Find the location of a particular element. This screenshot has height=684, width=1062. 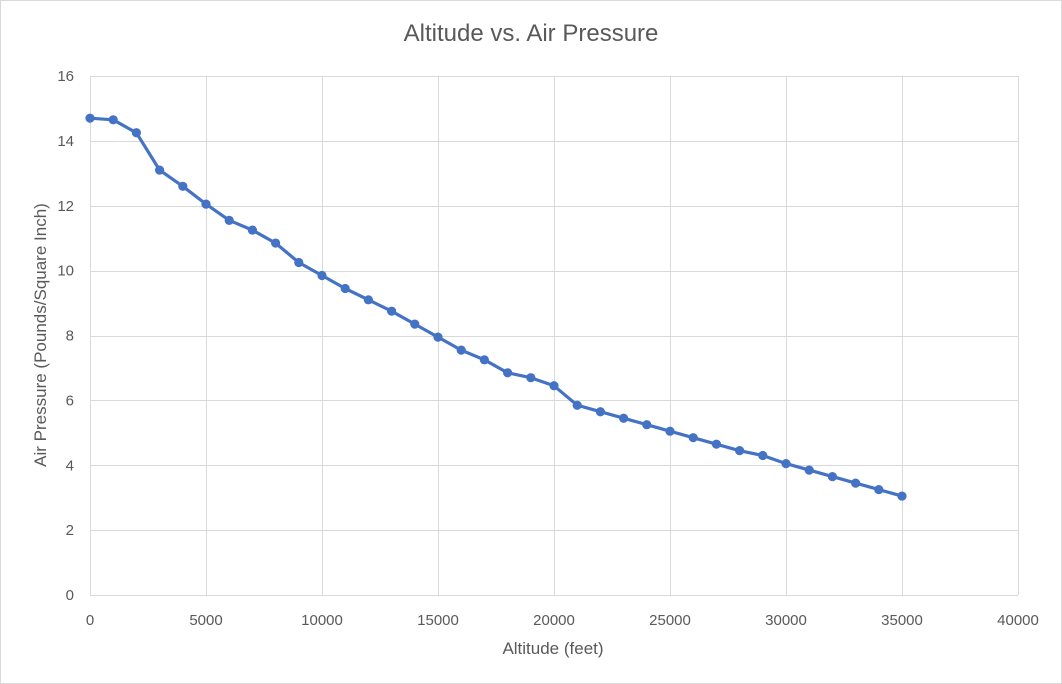

y-tick-label: 0 is located at coordinates (70, 595).